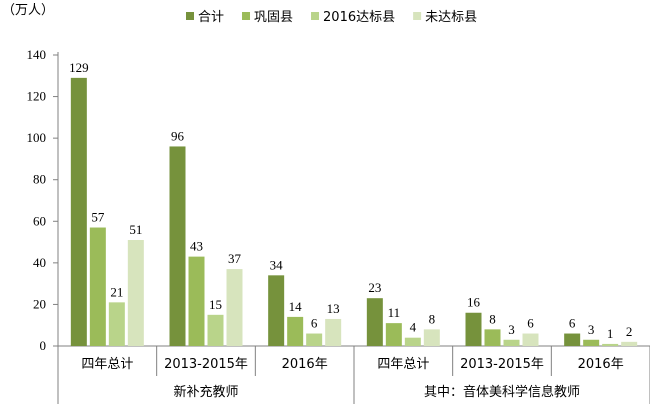 This screenshot has width=650, height=404. What do you see at coordinates (359, 17) in the screenshot?
I see `legend-label: 2016达标县` at bounding box center [359, 17].